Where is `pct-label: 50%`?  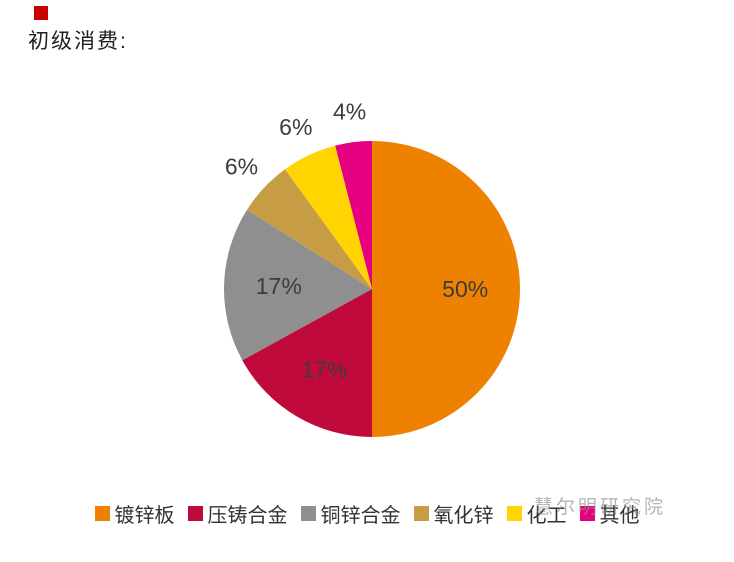 pct-label: 50% is located at coordinates (465, 289).